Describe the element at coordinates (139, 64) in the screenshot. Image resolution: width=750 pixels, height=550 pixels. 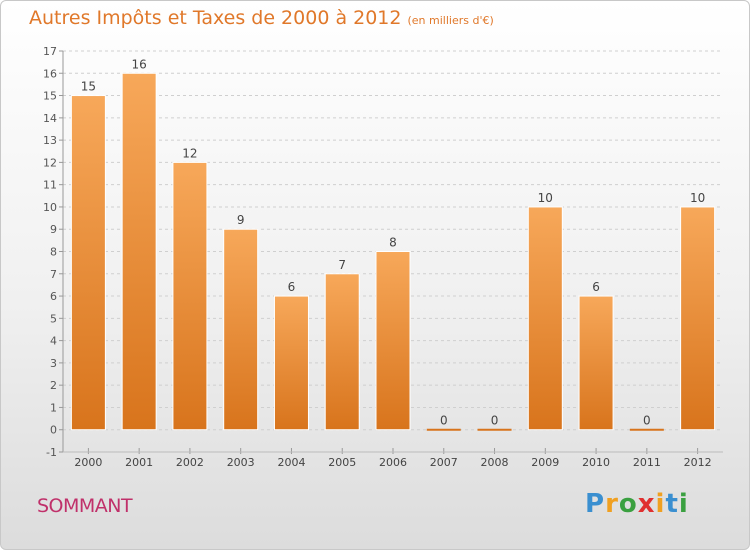
I see `data-label-2001: 16` at that location.